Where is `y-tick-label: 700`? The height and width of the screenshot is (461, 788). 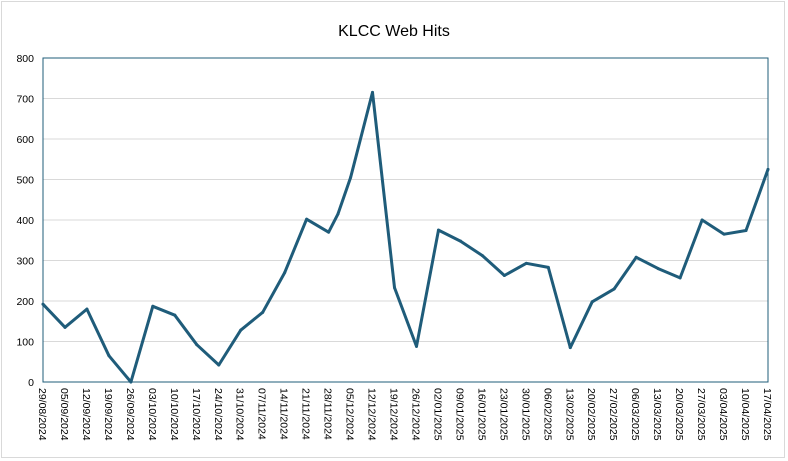
y-tick-label: 700 is located at coordinates (25, 100).